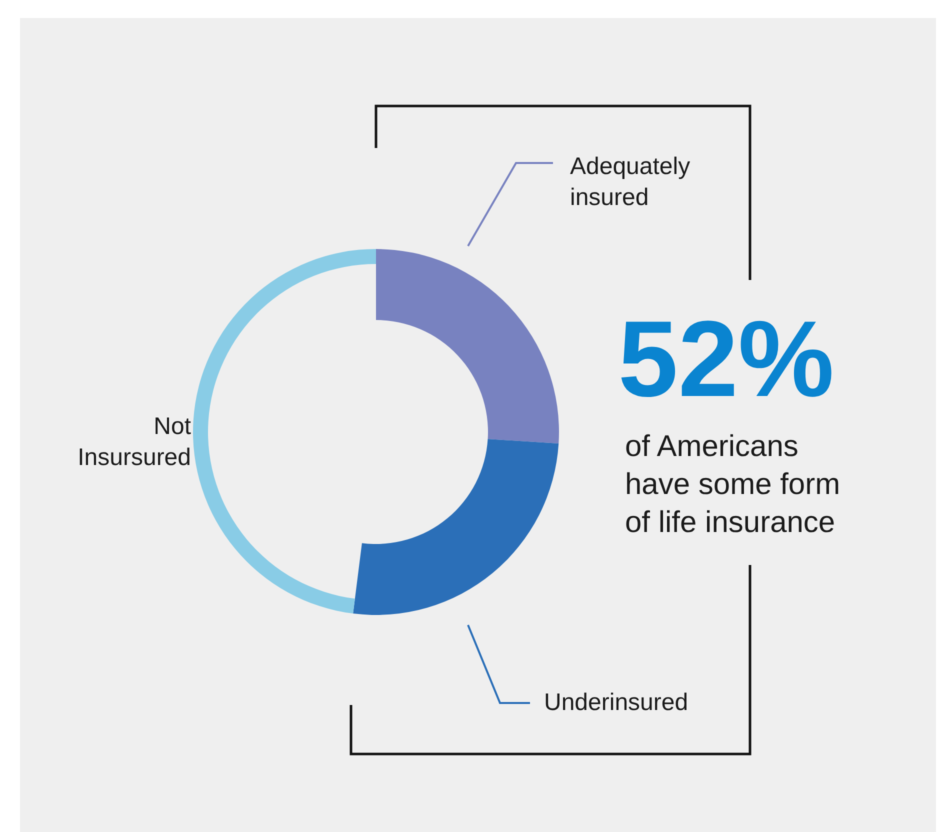 This screenshot has height=832, width=940. I want to click on text: 52%, so click(726, 358).